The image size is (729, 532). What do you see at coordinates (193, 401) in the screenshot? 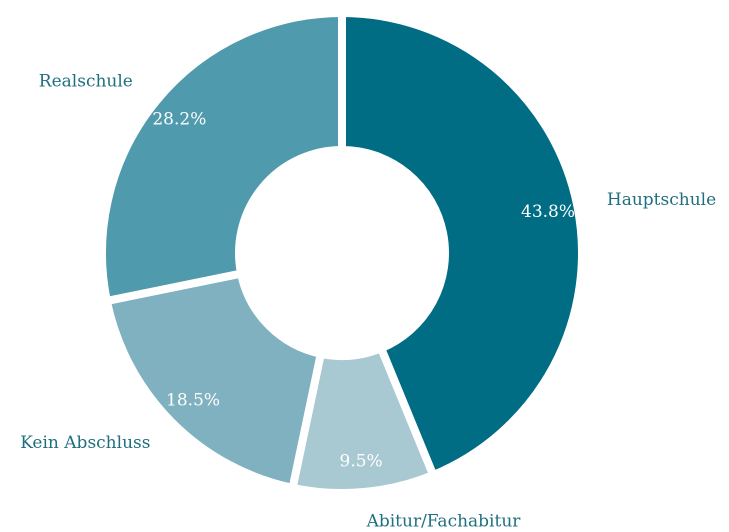
I see `value-label: 18.5%` at bounding box center [193, 401].